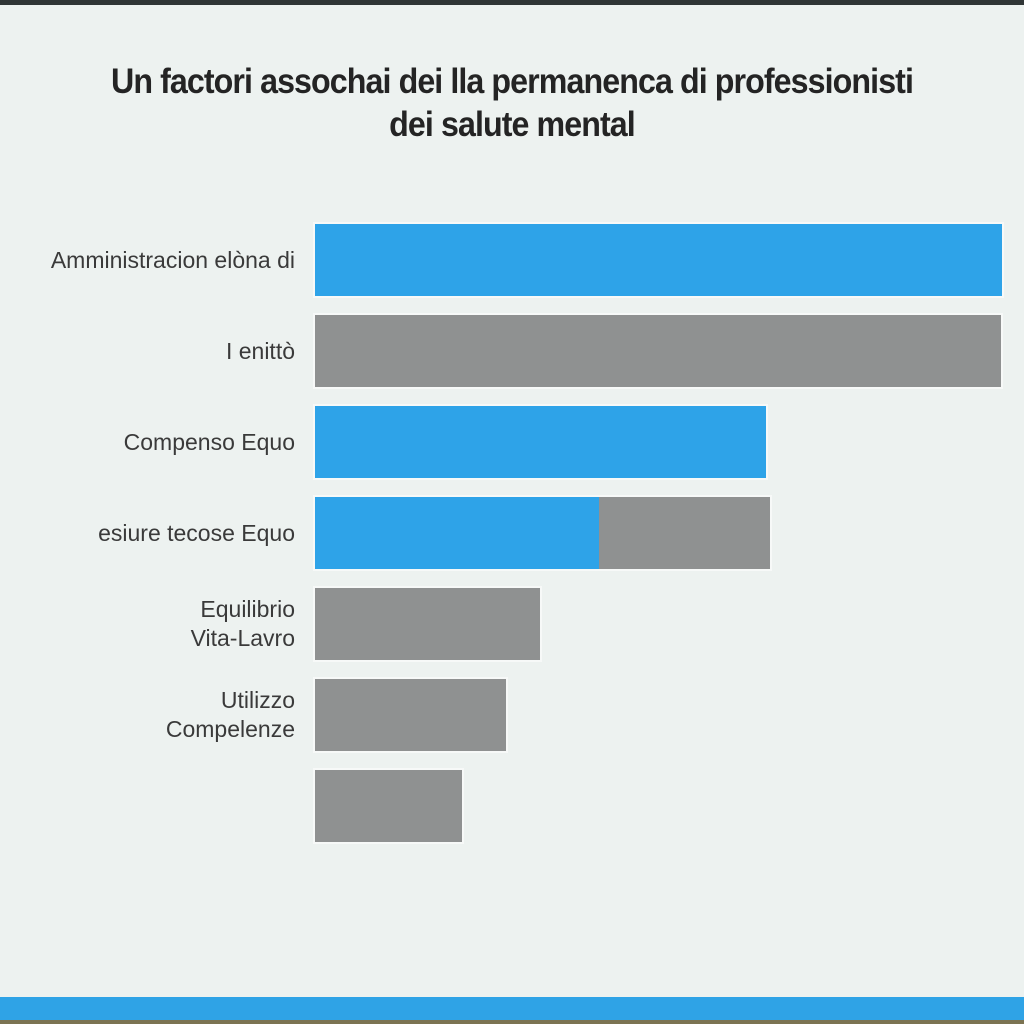 The width and height of the screenshot is (1024, 1024). I want to click on bar-row: esiure tecose Equo, so click(501, 533).